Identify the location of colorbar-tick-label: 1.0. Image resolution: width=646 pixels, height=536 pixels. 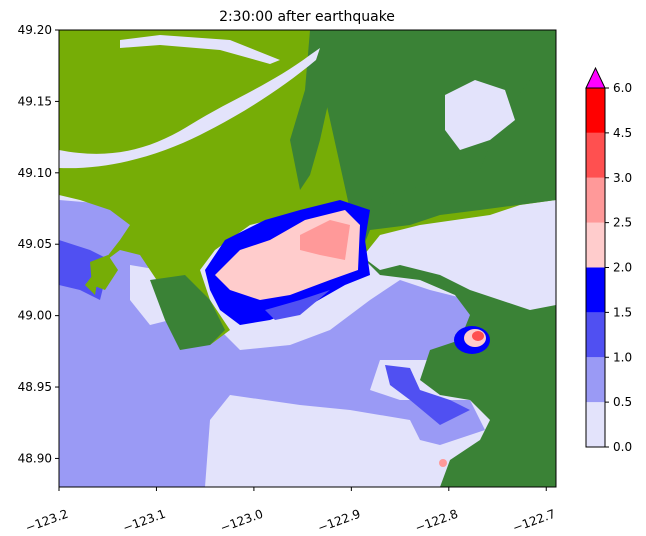
(622, 357).